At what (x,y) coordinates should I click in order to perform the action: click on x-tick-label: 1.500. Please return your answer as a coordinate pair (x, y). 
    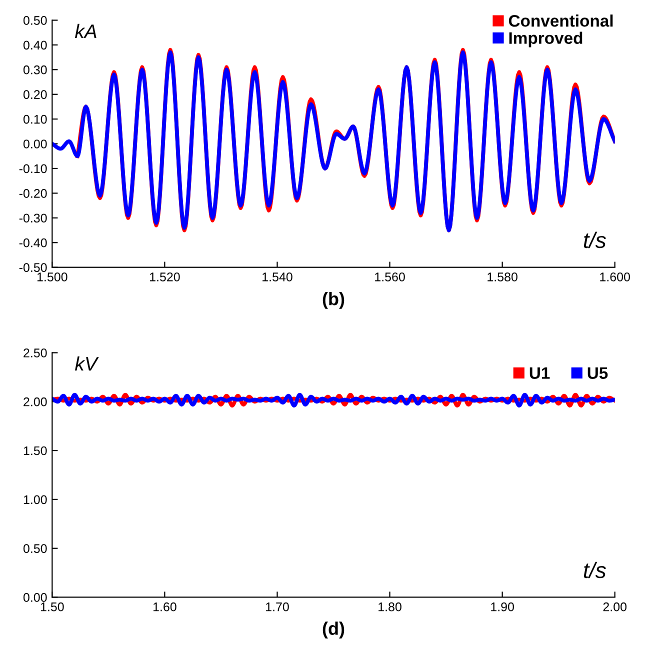
    Looking at the image, I should click on (52, 277).